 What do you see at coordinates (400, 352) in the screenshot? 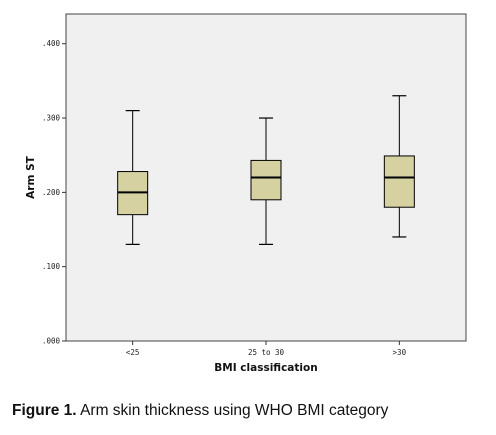
I see `x-tick-label: >30` at bounding box center [400, 352].